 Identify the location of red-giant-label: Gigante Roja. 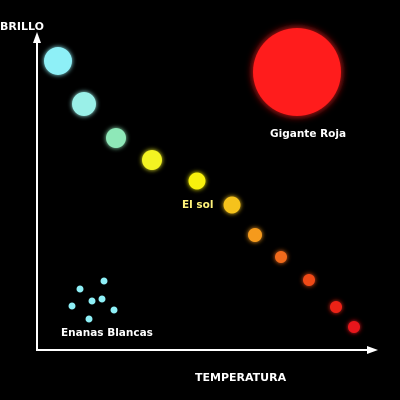
(308, 134).